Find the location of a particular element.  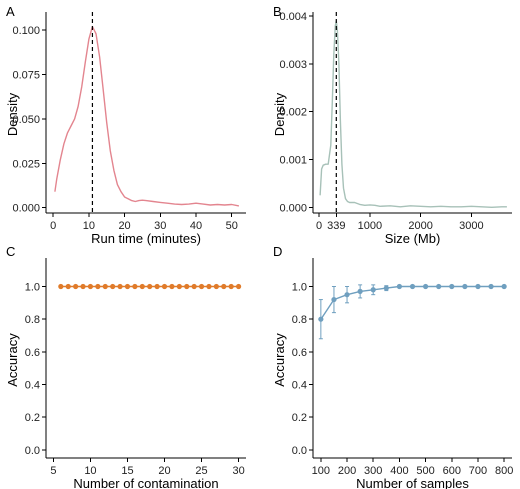

x-tick-label: 100 is located at coordinates (321, 471).